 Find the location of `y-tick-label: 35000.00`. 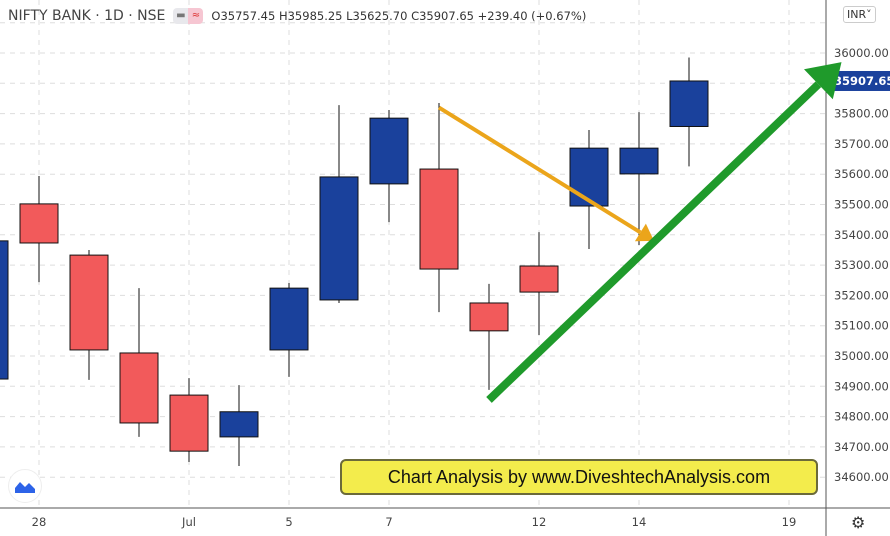

y-tick-label: 35000.00 is located at coordinates (861, 356).